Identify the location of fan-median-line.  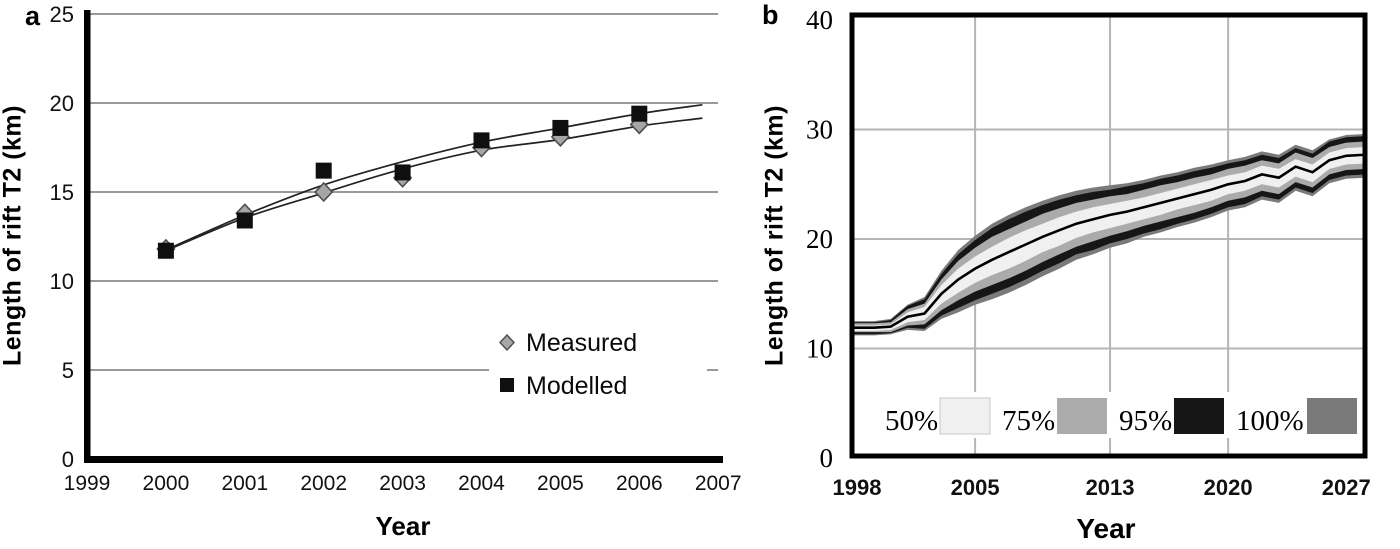
(1108, 241).